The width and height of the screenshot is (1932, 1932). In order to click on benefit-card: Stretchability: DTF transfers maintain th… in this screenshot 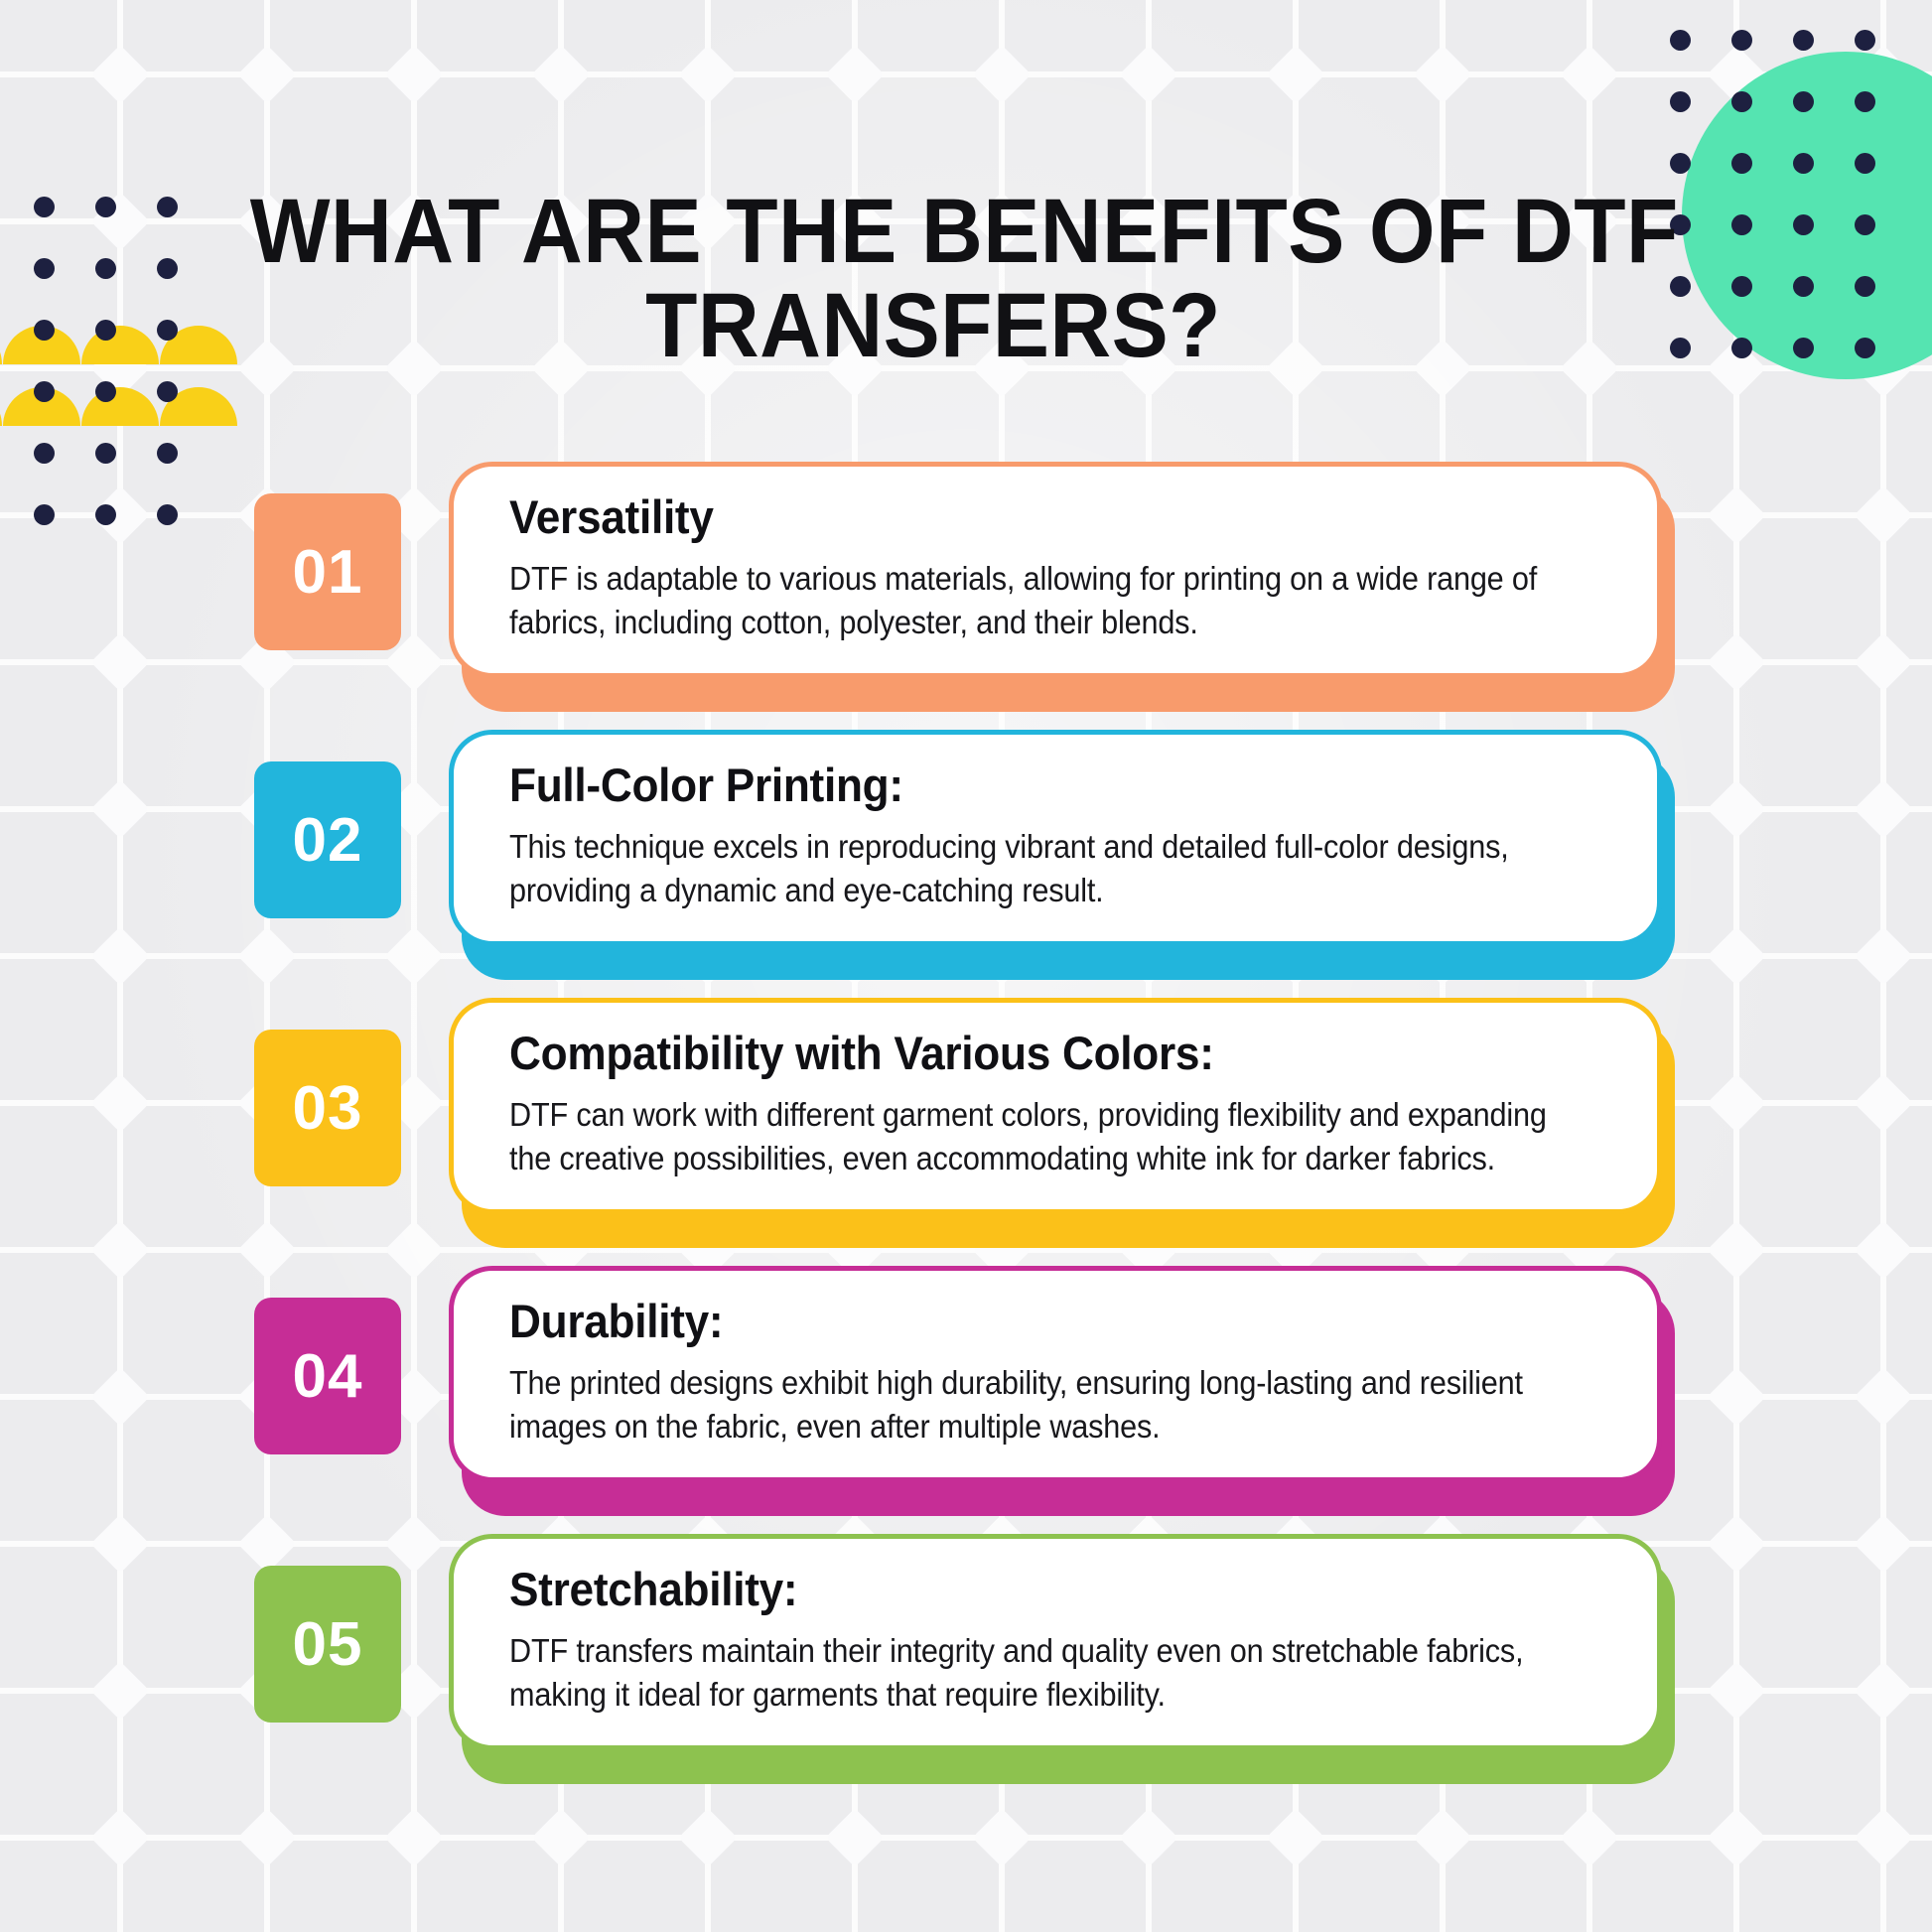, I will do `click(966, 1656)`.